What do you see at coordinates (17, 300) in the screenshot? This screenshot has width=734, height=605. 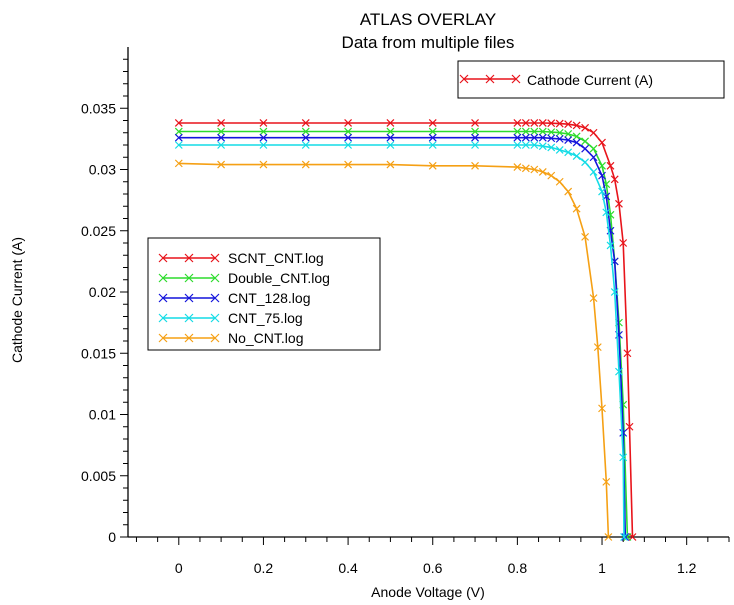 I see `y-axis-label: Cathode Current (A)` at bounding box center [17, 300].